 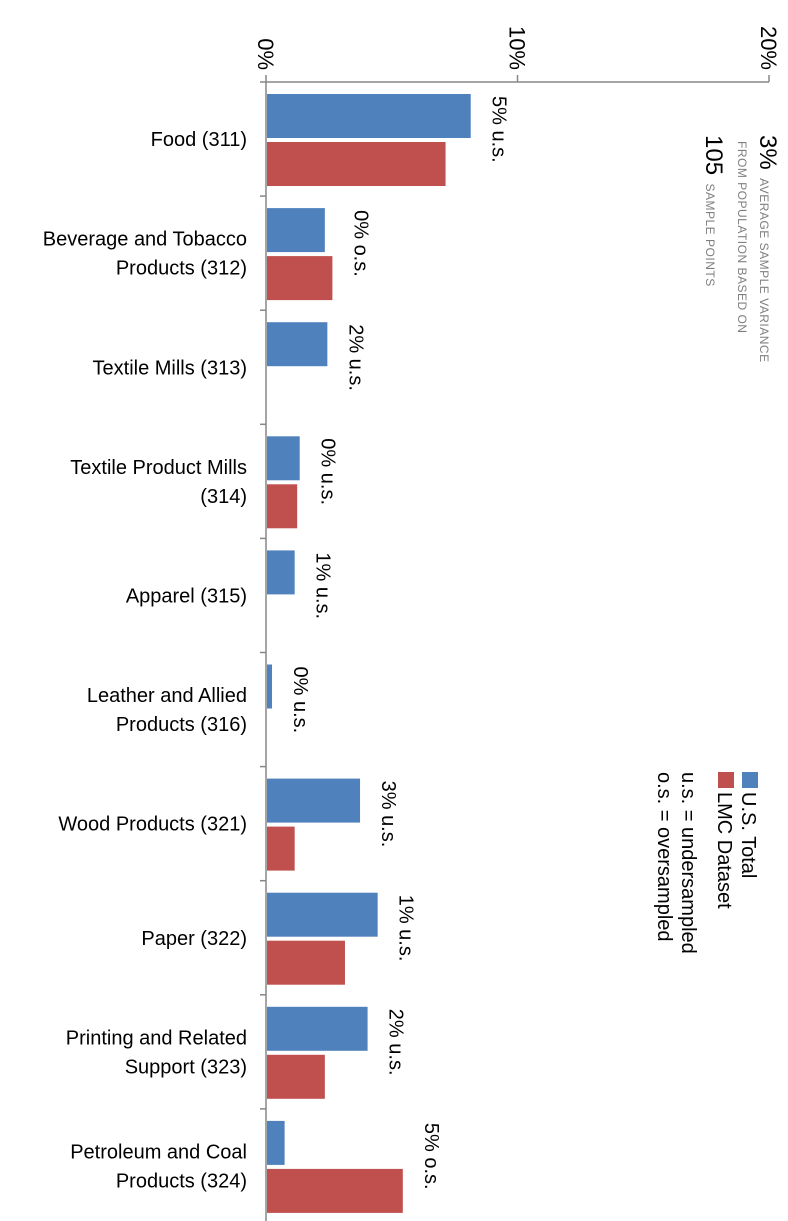 What do you see at coordinates (181, 725) in the screenshot?
I see `category-label: Products (316)` at bounding box center [181, 725].